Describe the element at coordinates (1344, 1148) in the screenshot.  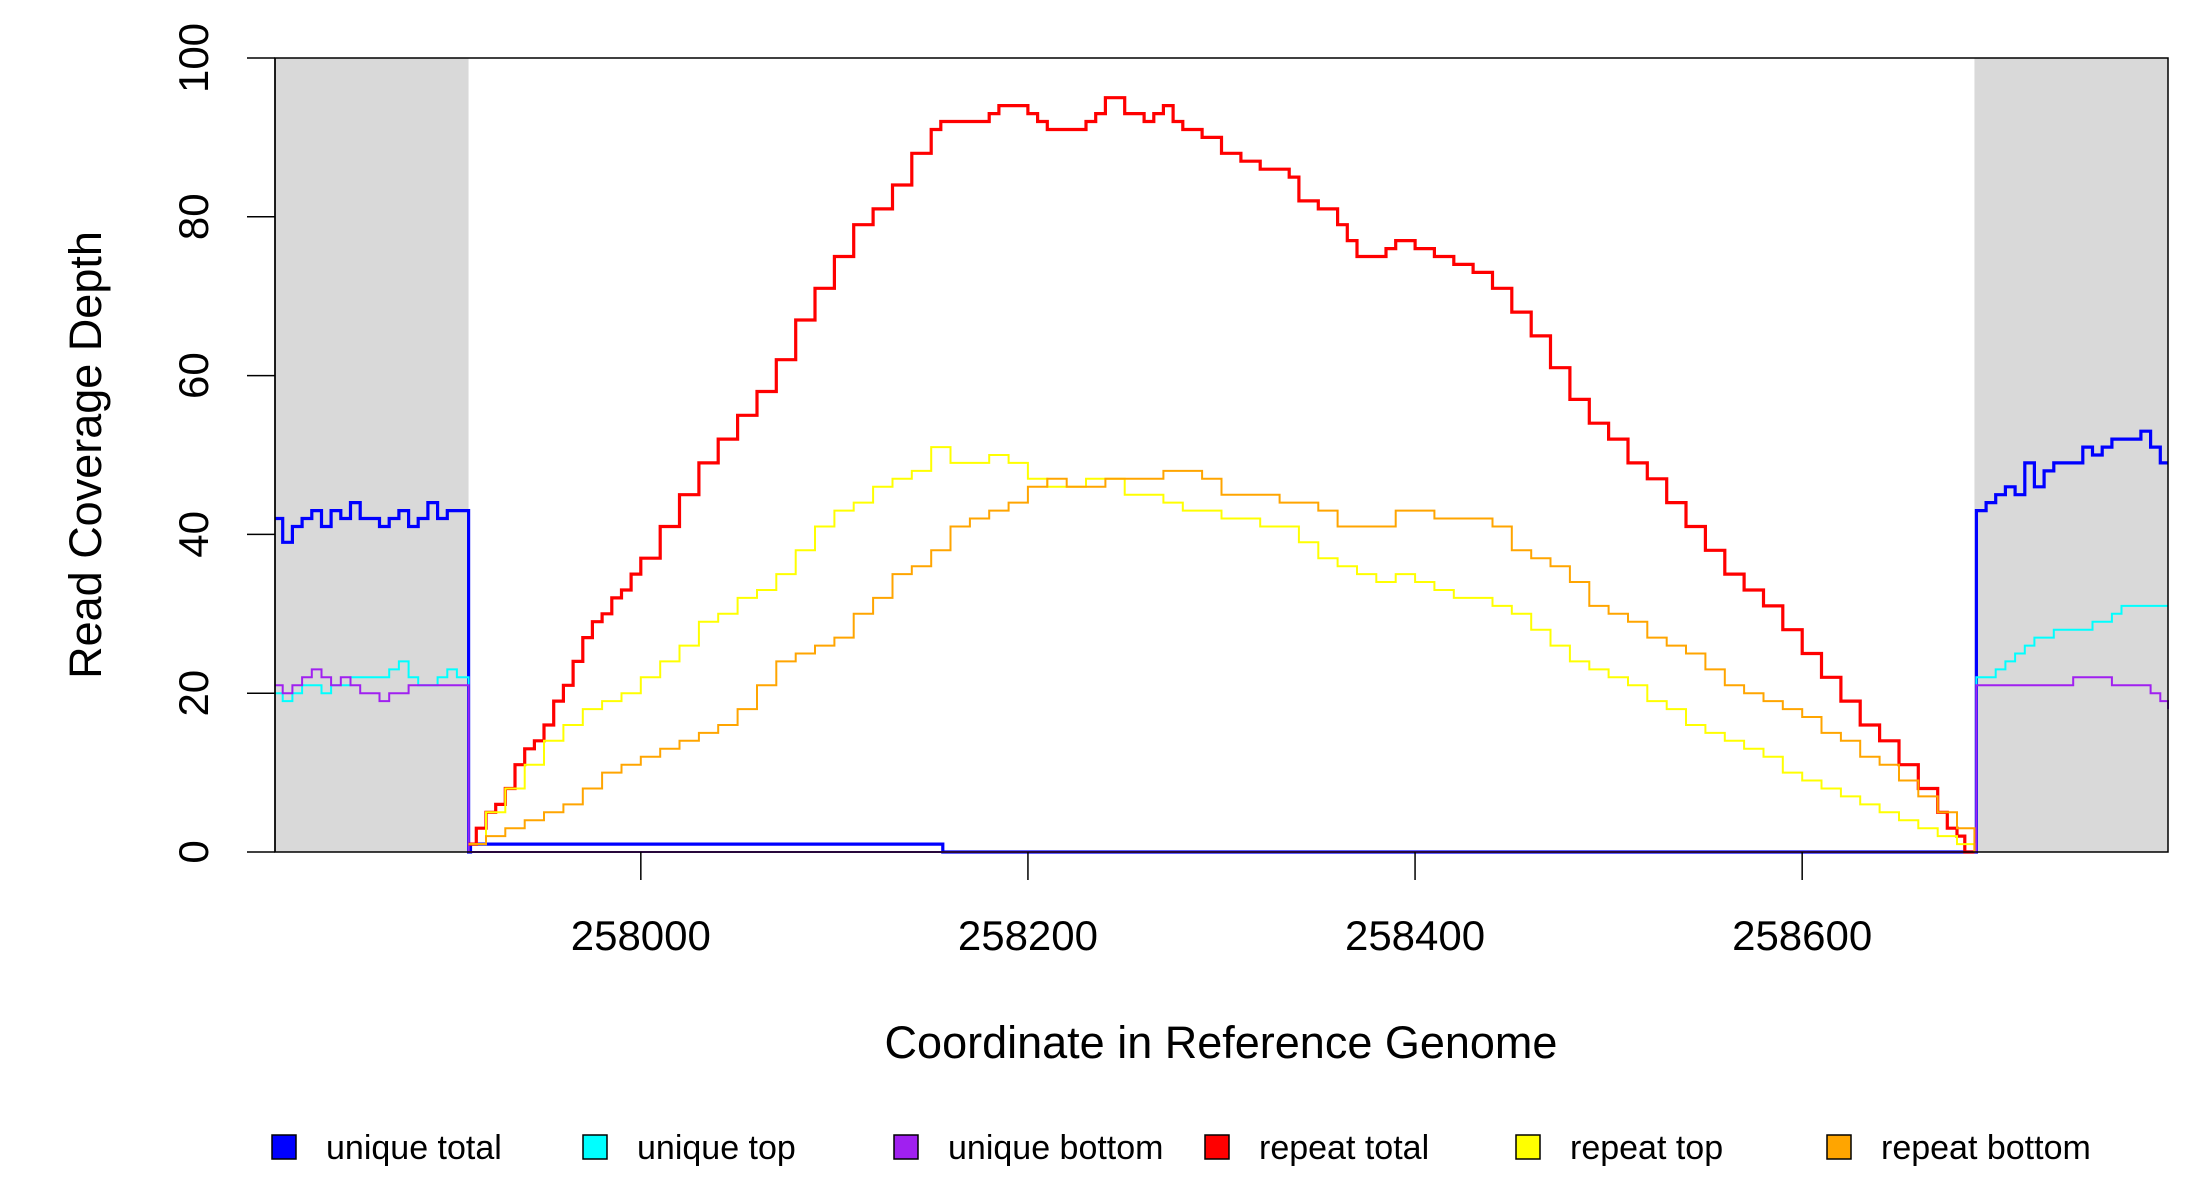
I see `legend-label: repeat total` at that location.